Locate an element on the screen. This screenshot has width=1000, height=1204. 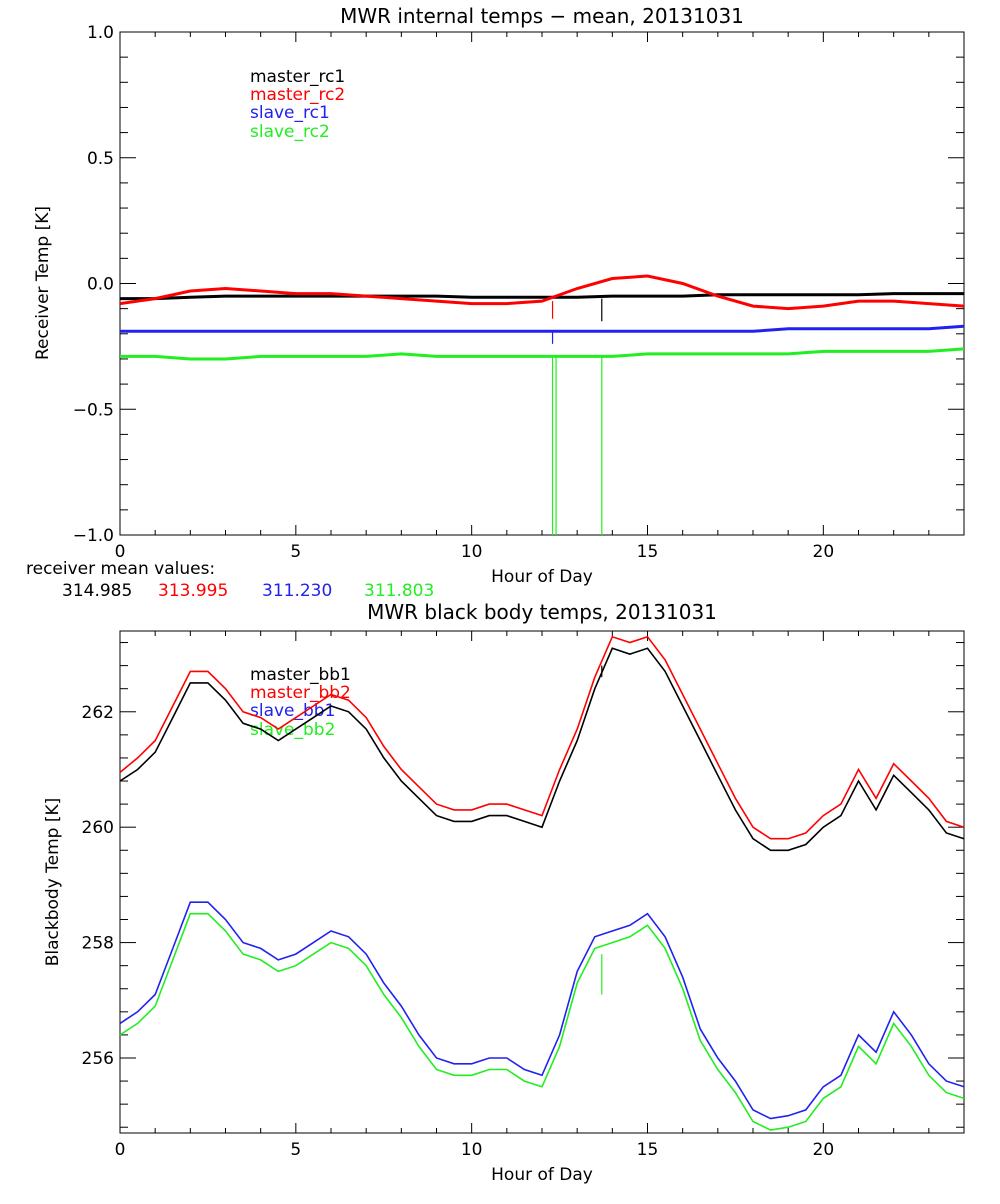
mean-value-slave-rc2: 311.803 is located at coordinates (399, 591).